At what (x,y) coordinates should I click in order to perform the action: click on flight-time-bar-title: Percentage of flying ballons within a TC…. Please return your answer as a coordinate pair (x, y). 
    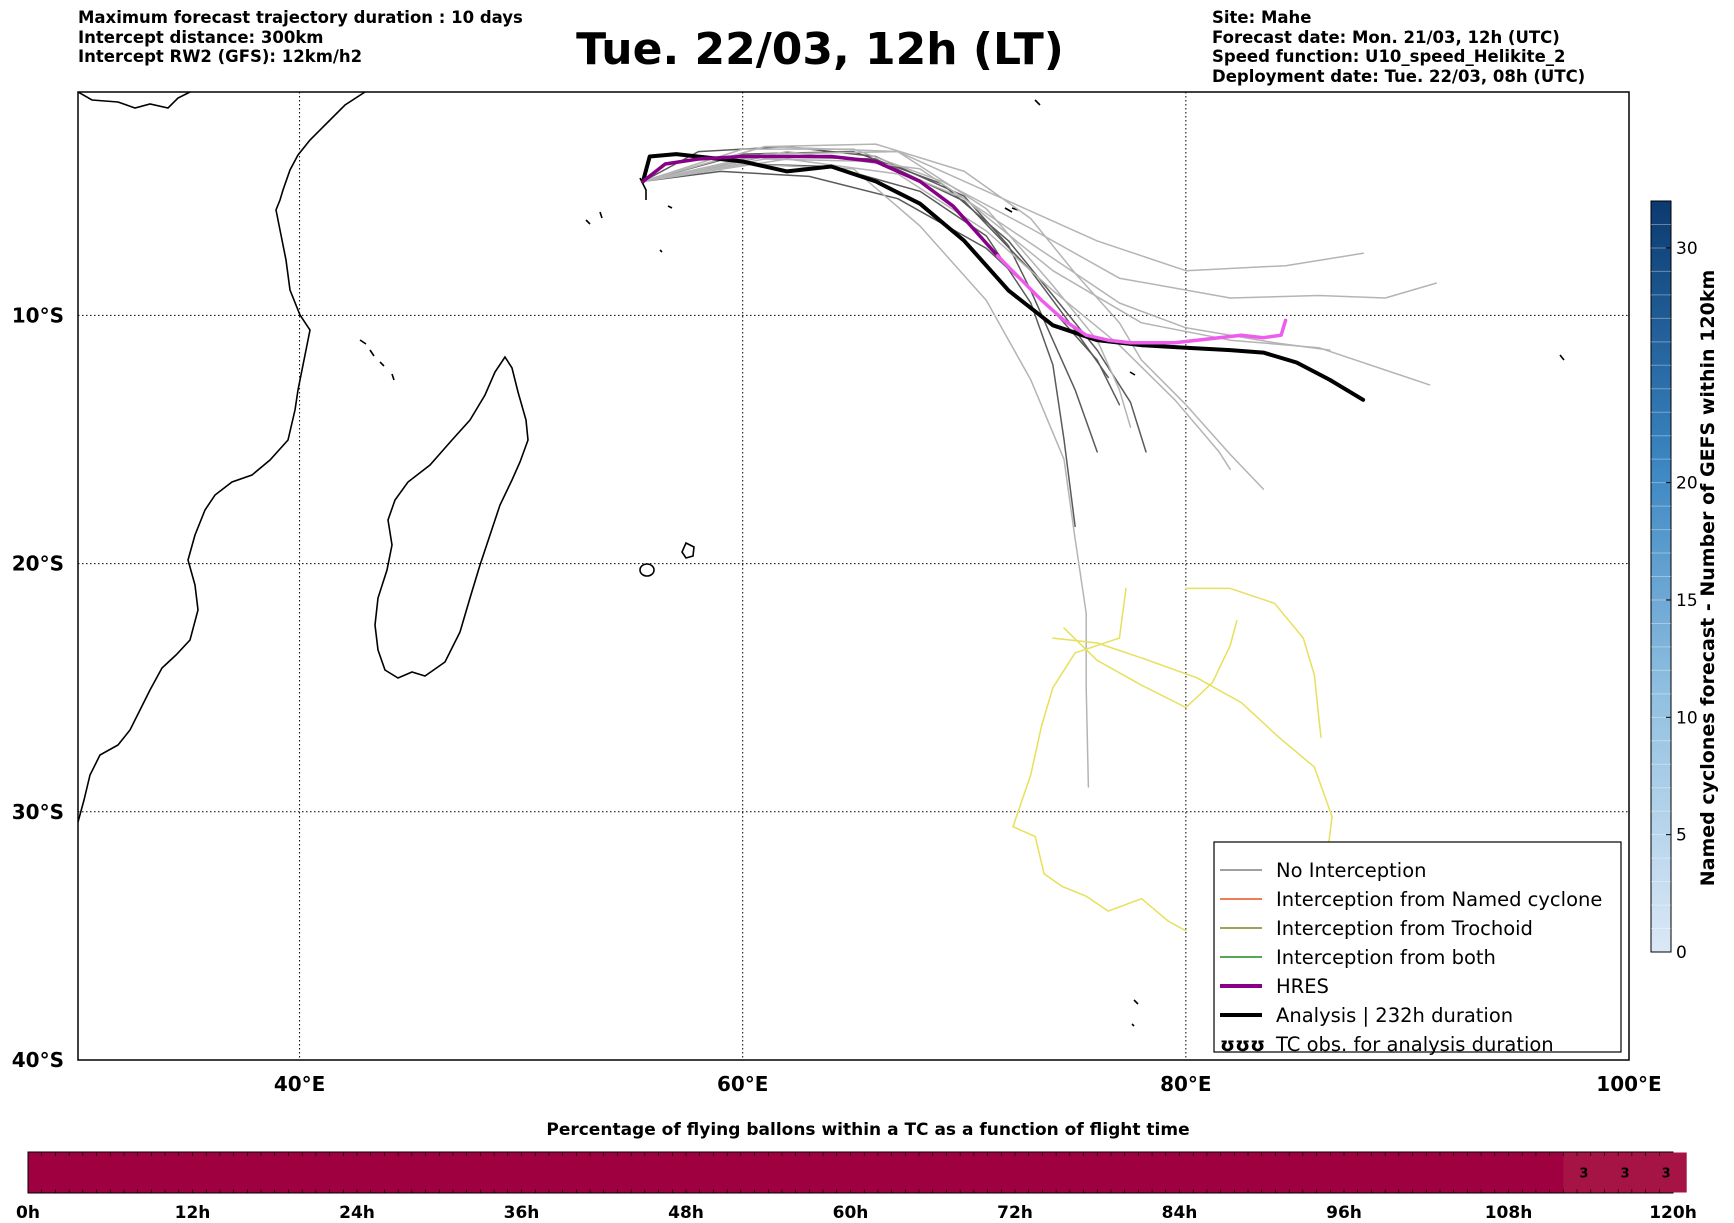
    Looking at the image, I should click on (867, 1130).